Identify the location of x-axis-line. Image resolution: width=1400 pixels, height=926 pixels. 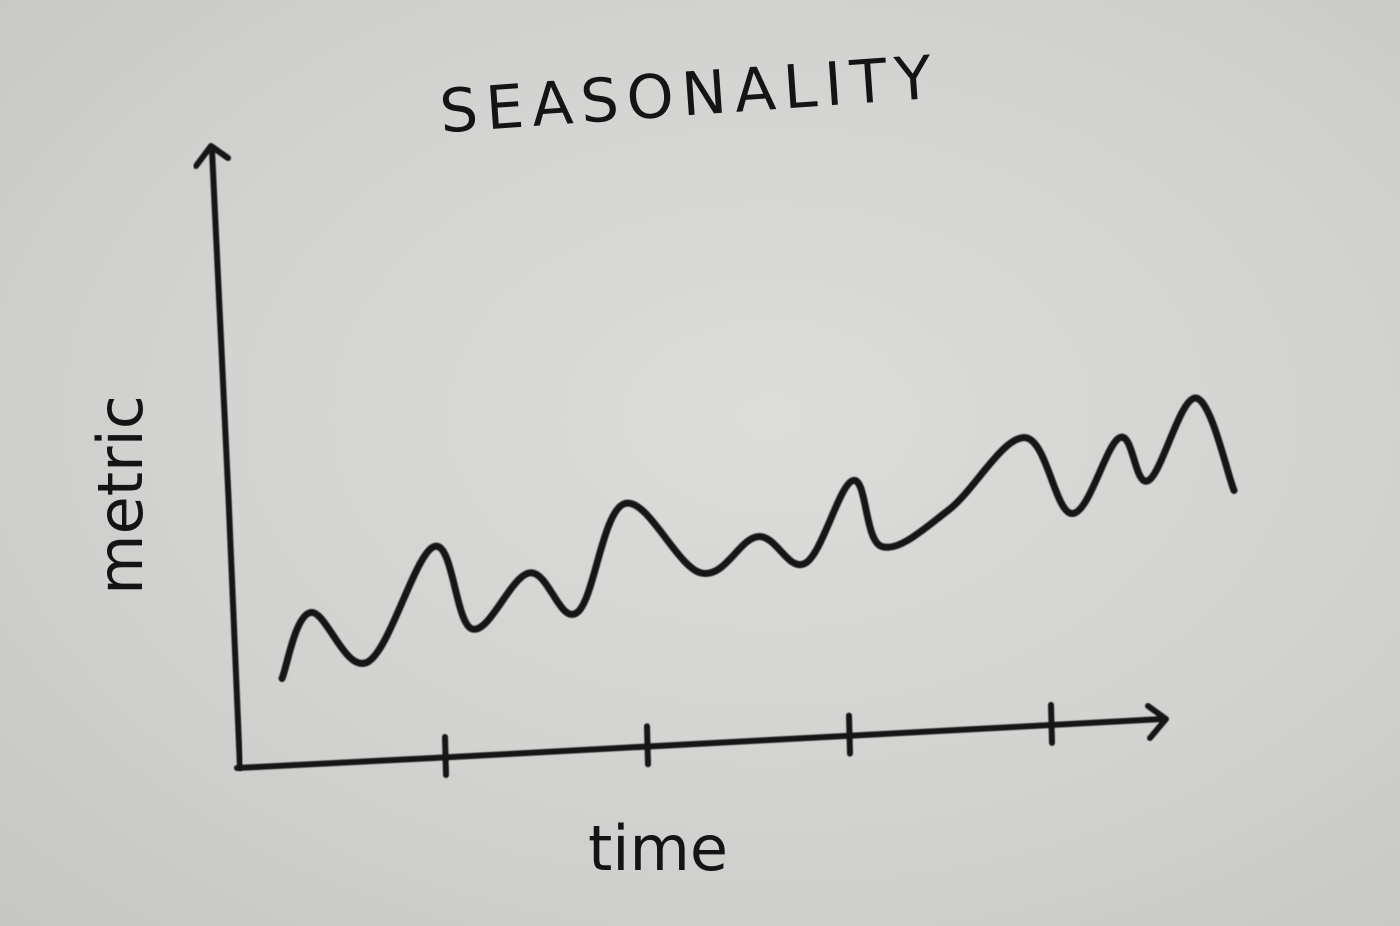
(700, 743).